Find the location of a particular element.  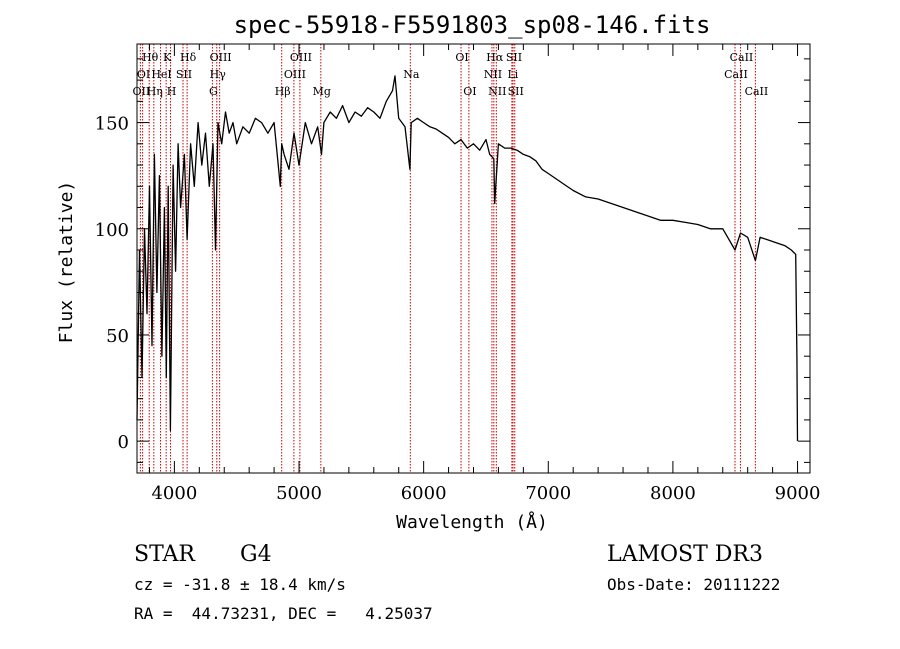

marker-label-13: OIII is located at coordinates (301, 57).